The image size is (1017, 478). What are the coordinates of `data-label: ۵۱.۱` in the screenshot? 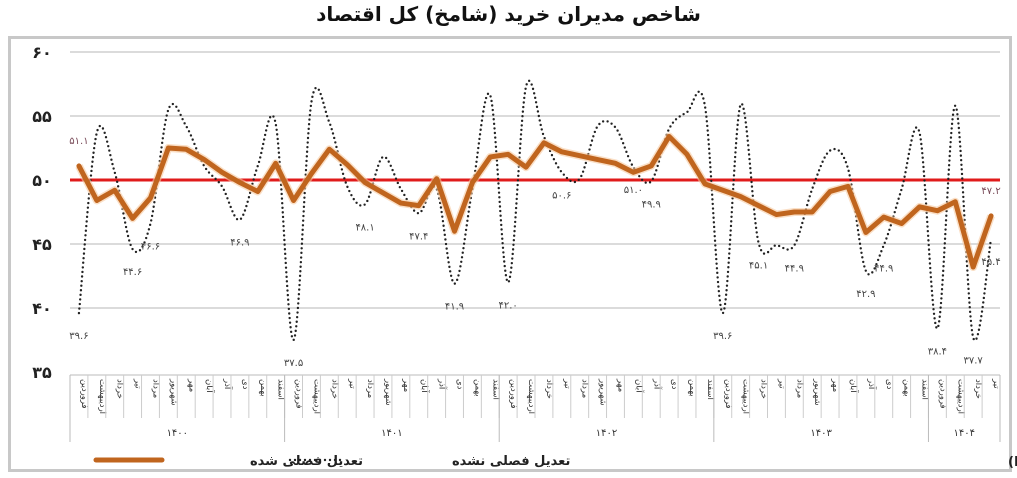 It's located at (78, 141).